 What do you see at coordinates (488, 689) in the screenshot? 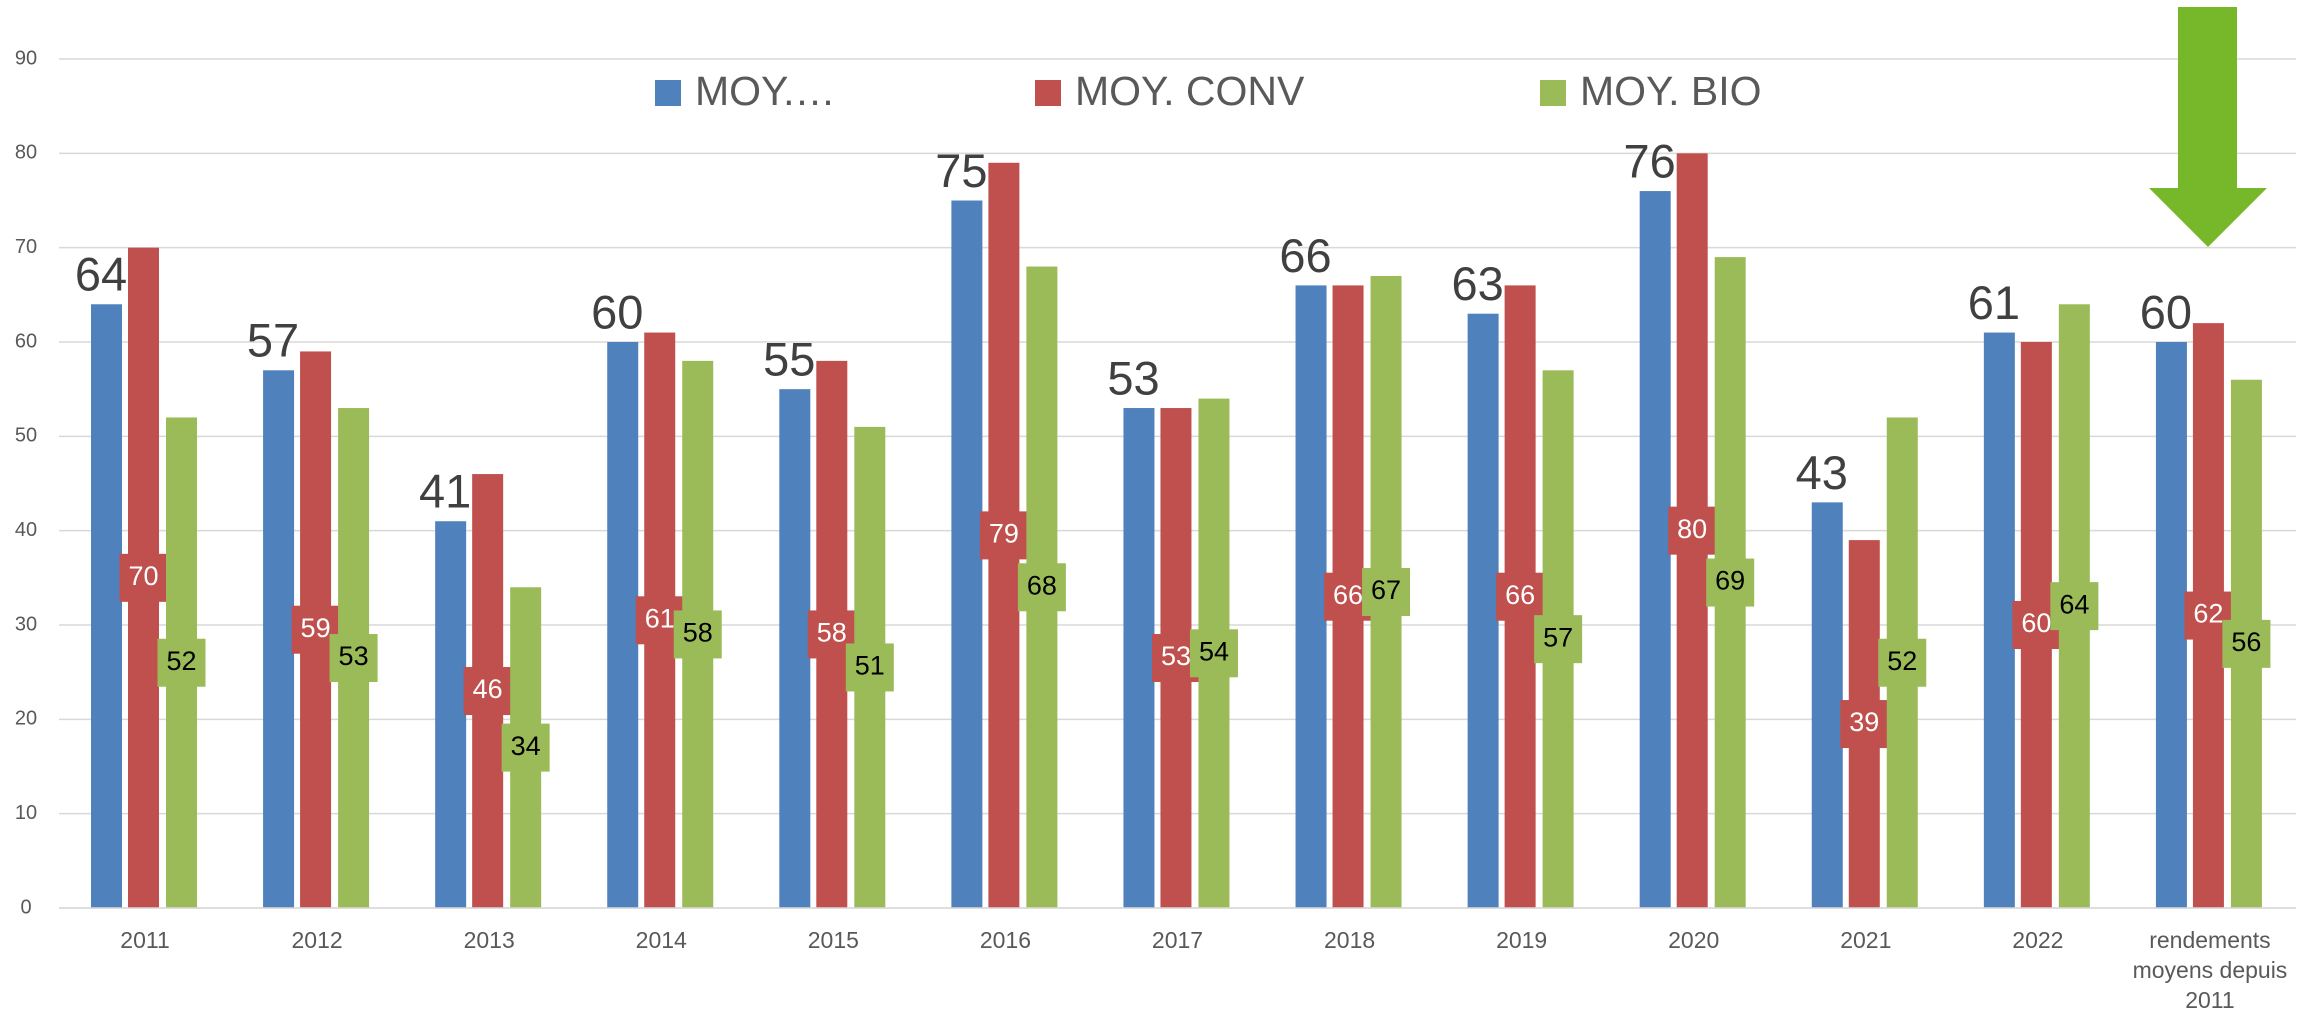
I see `data-label: 46` at bounding box center [488, 689].